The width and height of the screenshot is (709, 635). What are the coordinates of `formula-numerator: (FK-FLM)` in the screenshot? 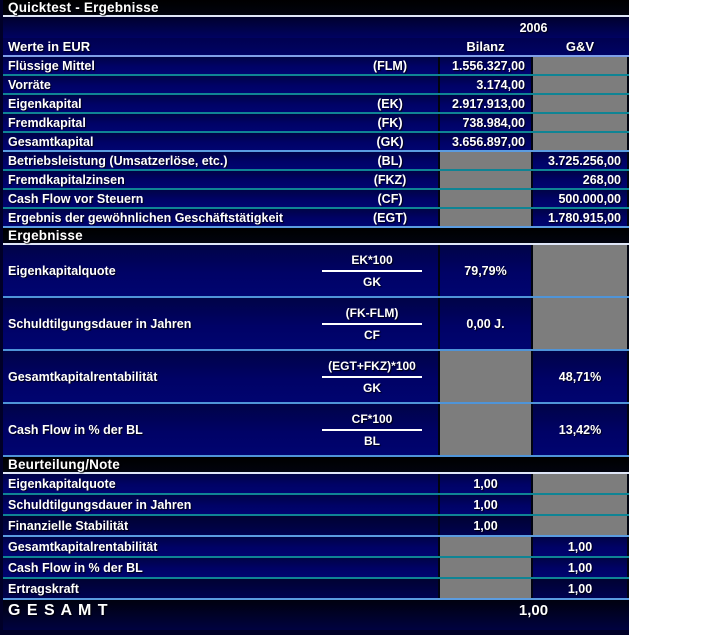 It's located at (372, 312).